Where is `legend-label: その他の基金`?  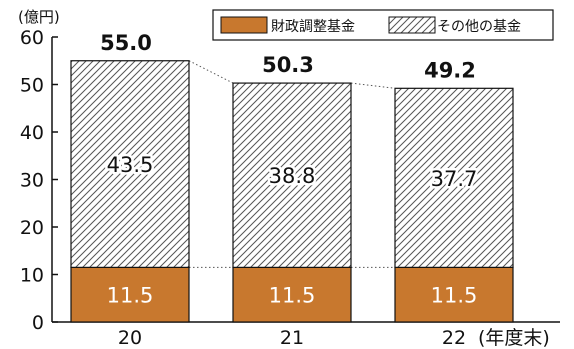 legend-label: その他の基金 is located at coordinates (479, 26).